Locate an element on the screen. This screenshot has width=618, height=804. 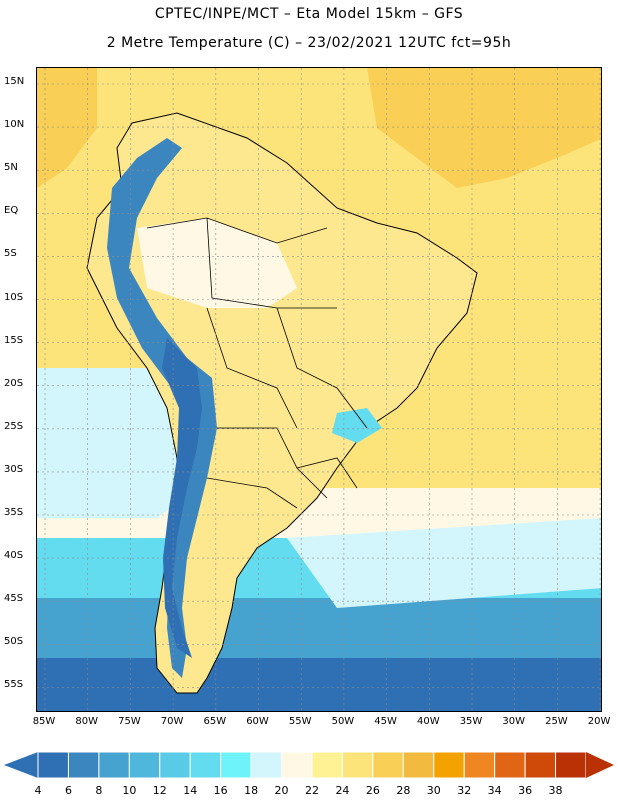
colorbar-label: 20 is located at coordinates (282, 790).